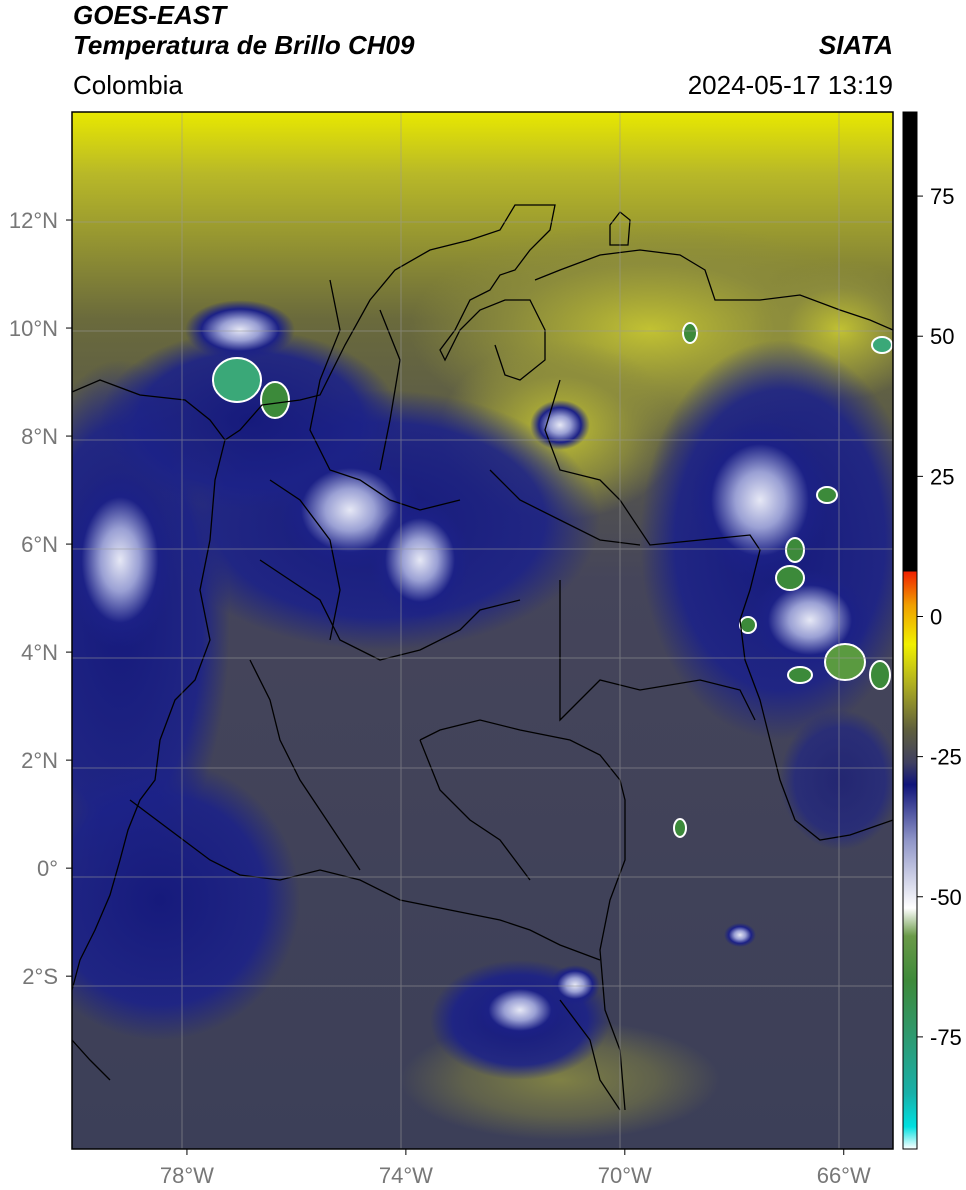  I want to click on lat-tick-label: 2°S, so click(40, 976).